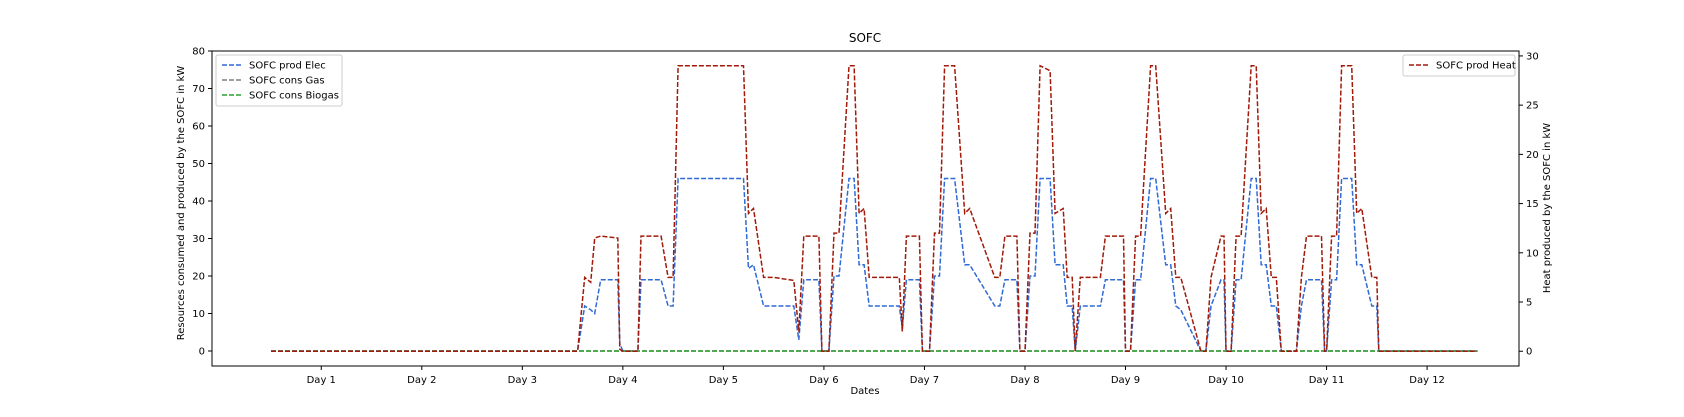  I want to click on x-tick-label: Day 11, so click(1327, 380).